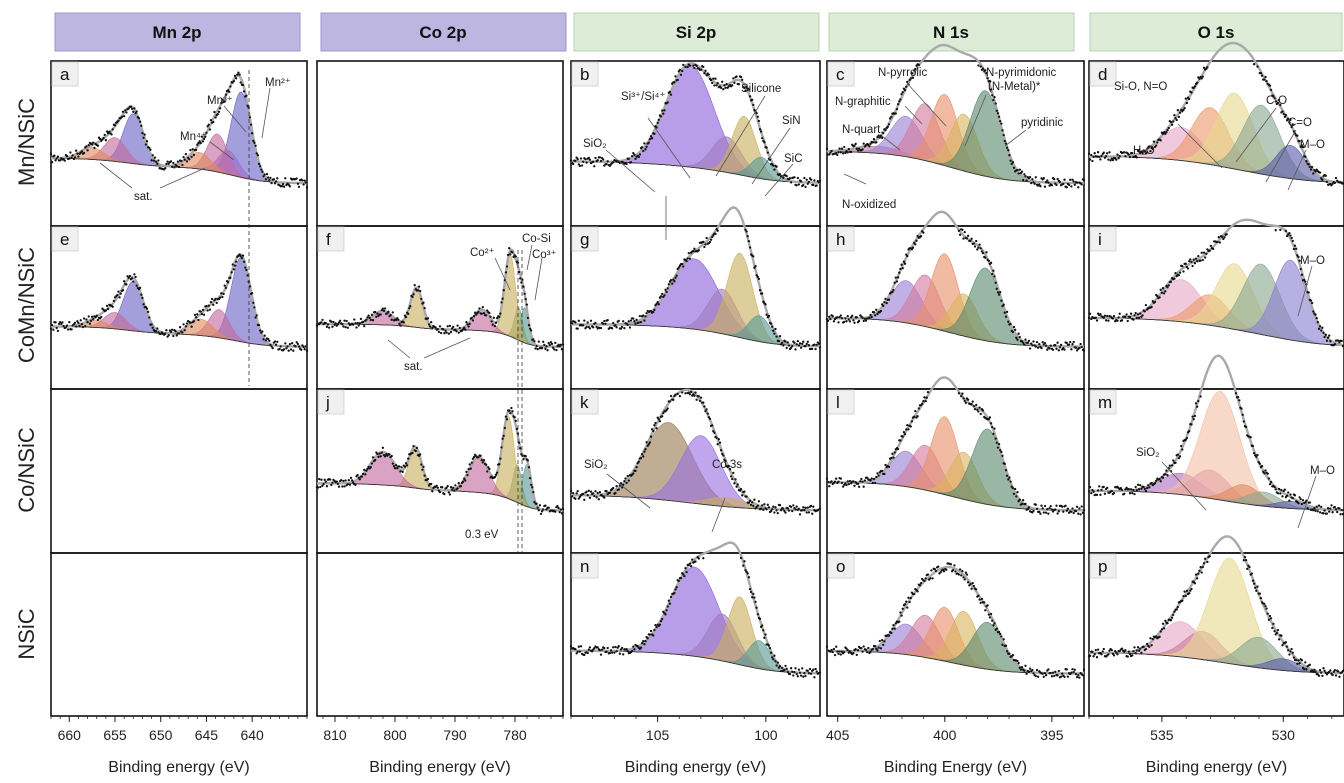  I want to click on sio2-label-m: SiO₂, so click(1148, 453).